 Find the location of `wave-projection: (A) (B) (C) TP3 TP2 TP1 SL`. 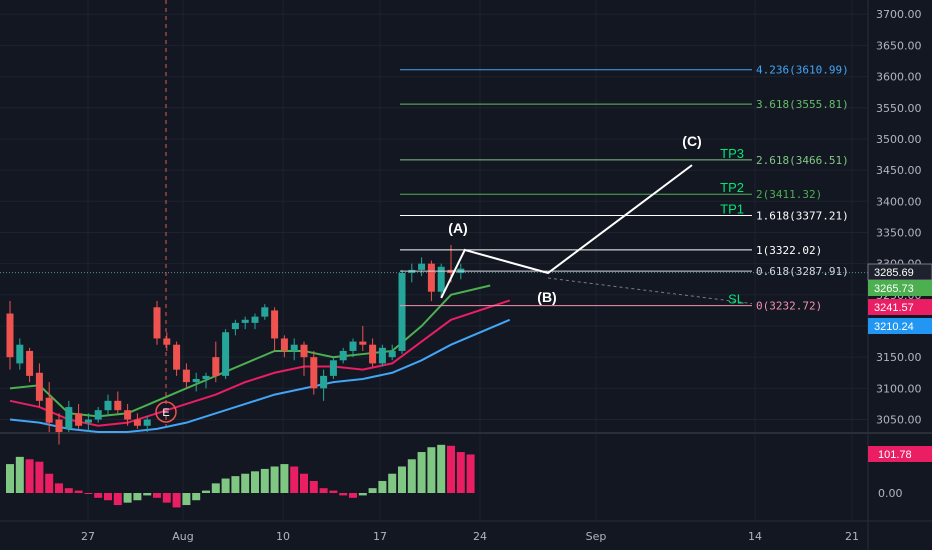

wave-projection: (A) (B) (C) TP3 TP2 TP1 SL is located at coordinates (596, 220).